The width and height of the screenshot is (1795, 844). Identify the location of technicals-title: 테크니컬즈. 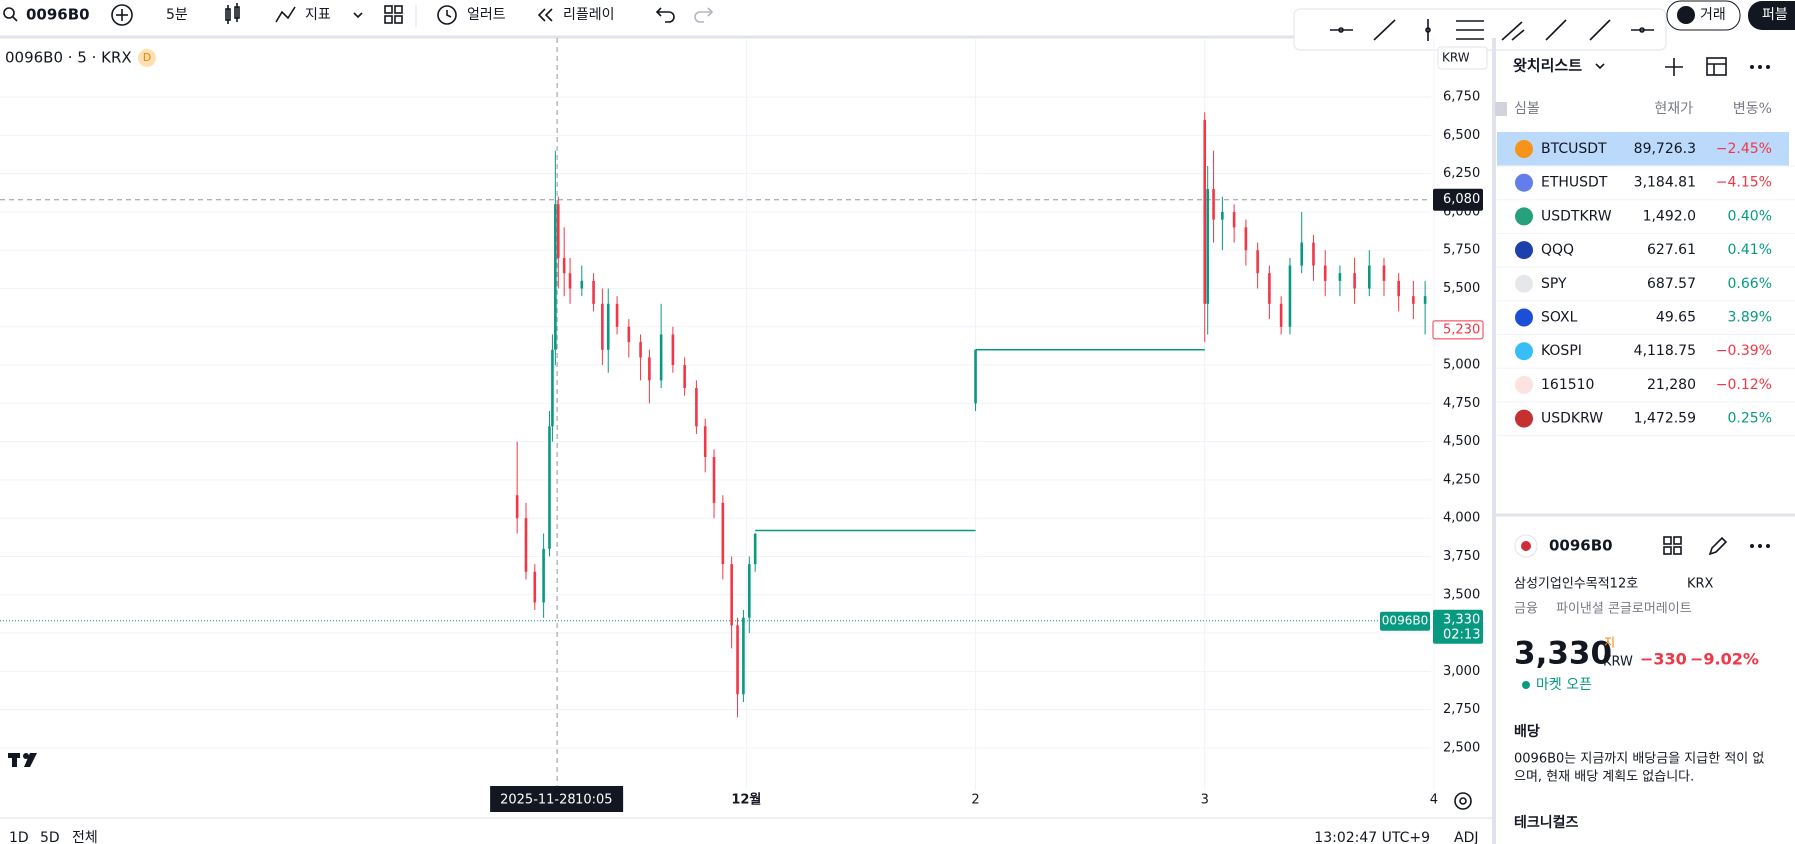
(1546, 823).